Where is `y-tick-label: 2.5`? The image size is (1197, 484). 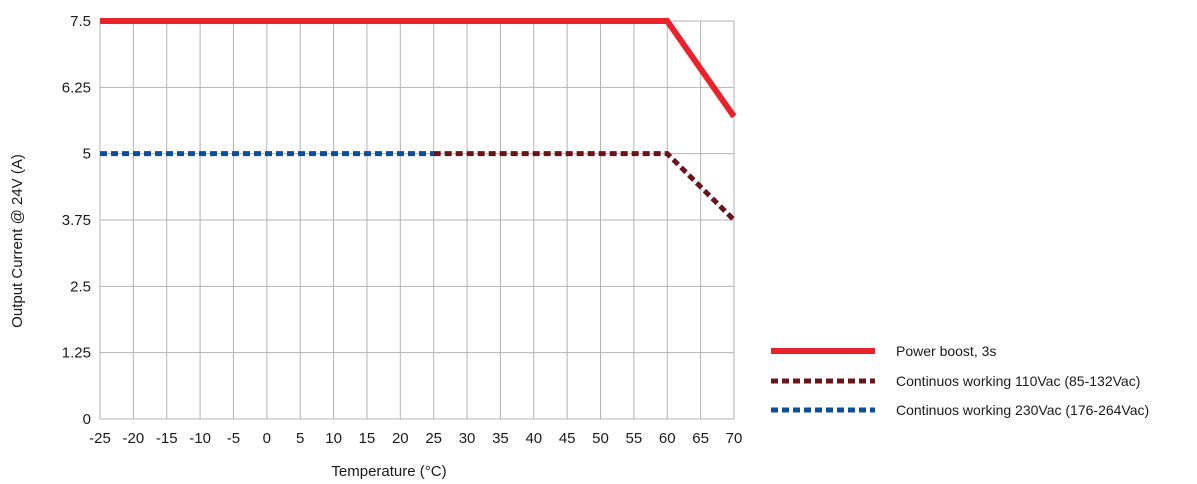
y-tick-label: 2.5 is located at coordinates (80, 286).